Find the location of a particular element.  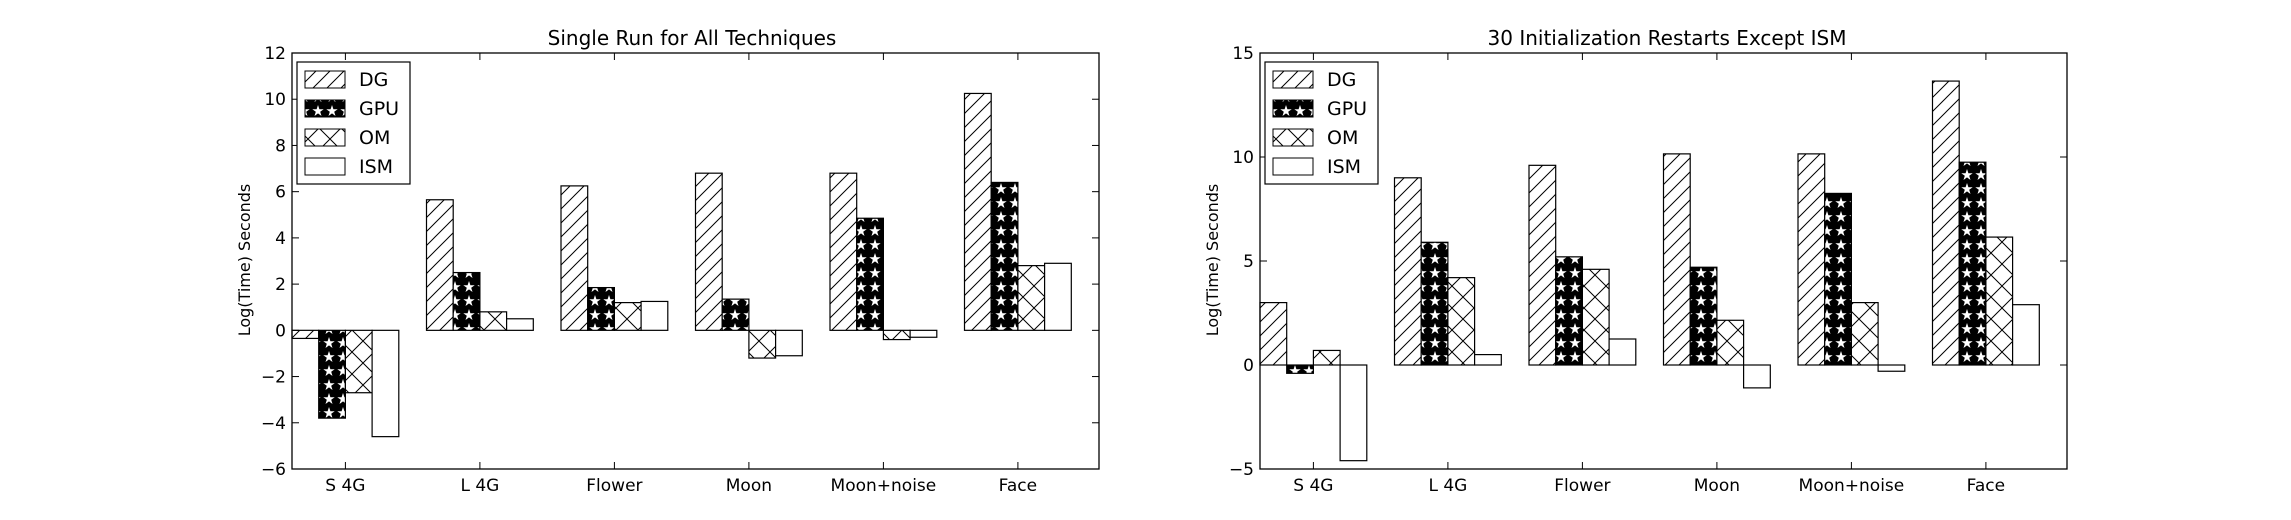

bar-dg-moon-noise is located at coordinates (1811, 259).